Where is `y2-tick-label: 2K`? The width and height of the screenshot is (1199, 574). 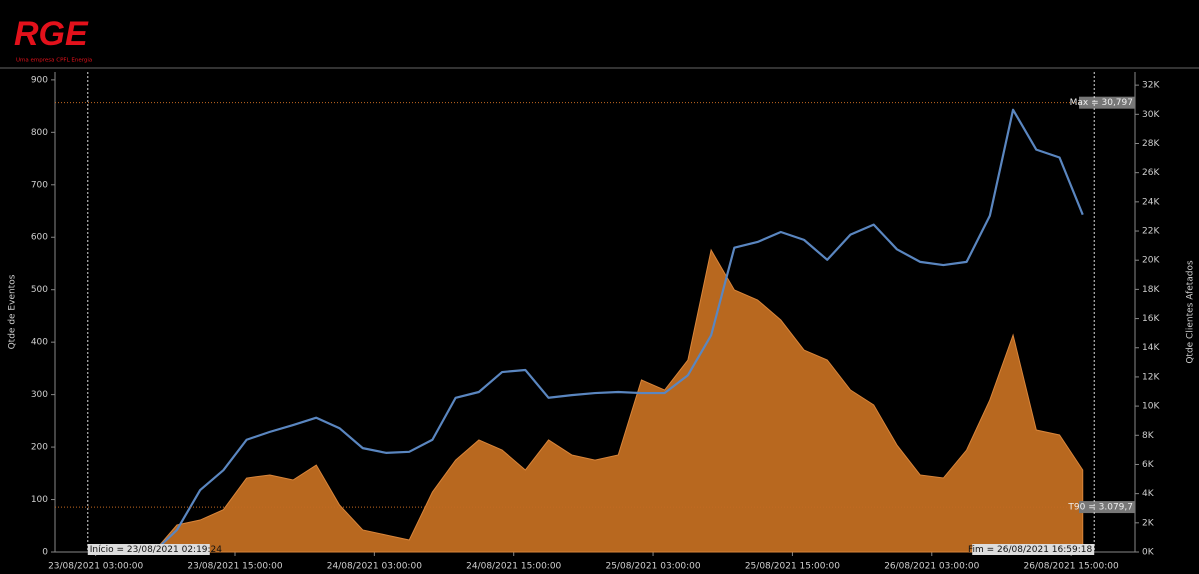 y2-tick-label: 2K is located at coordinates (1148, 523).